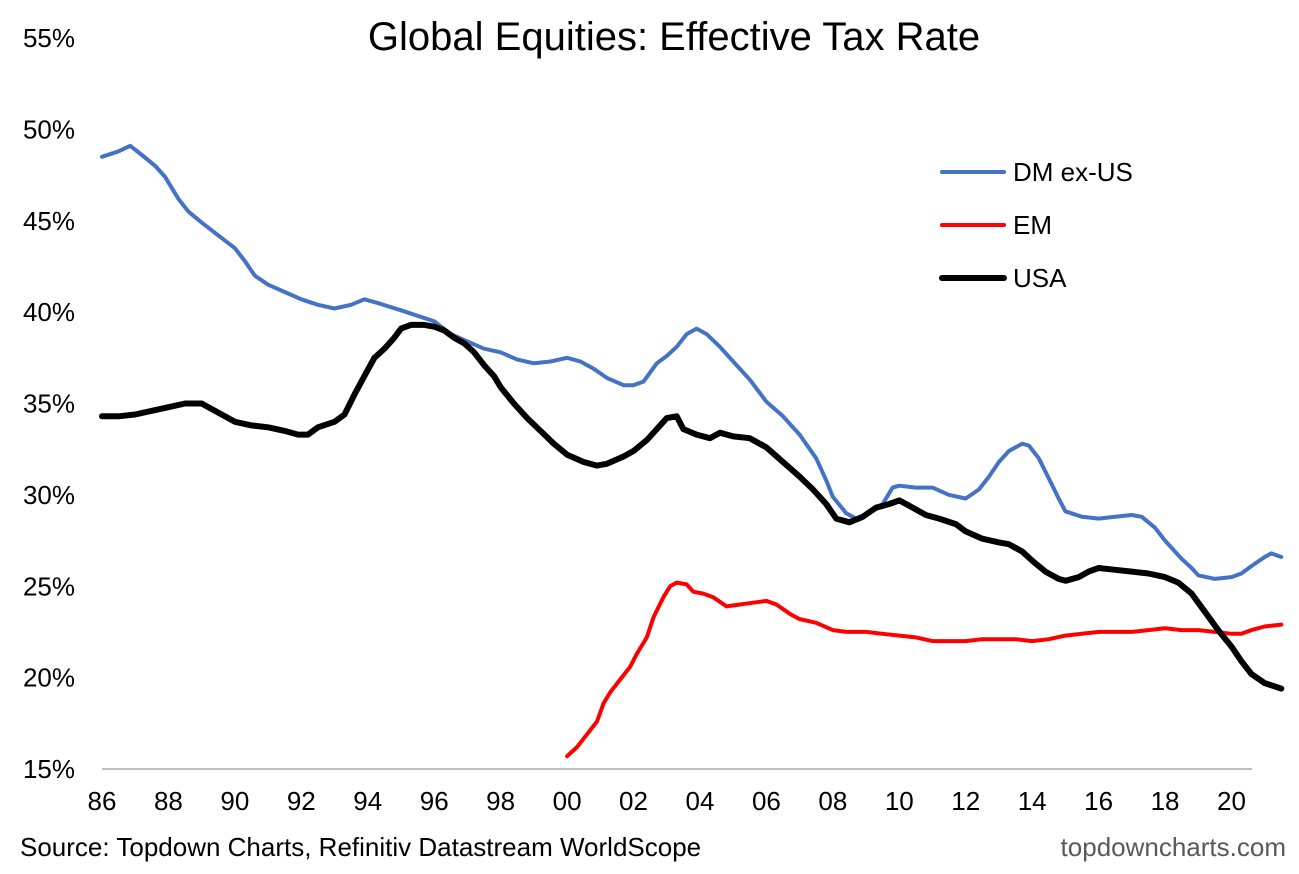  I want to click on x-tick-label: 98, so click(500, 801).